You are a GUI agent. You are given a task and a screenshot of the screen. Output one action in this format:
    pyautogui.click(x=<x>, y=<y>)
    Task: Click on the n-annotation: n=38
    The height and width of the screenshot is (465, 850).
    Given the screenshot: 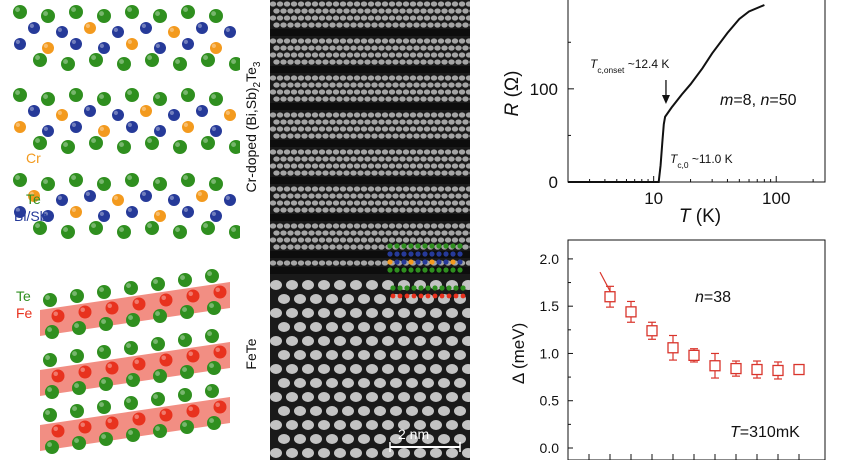 What is the action you would take?
    pyautogui.click(x=713, y=297)
    